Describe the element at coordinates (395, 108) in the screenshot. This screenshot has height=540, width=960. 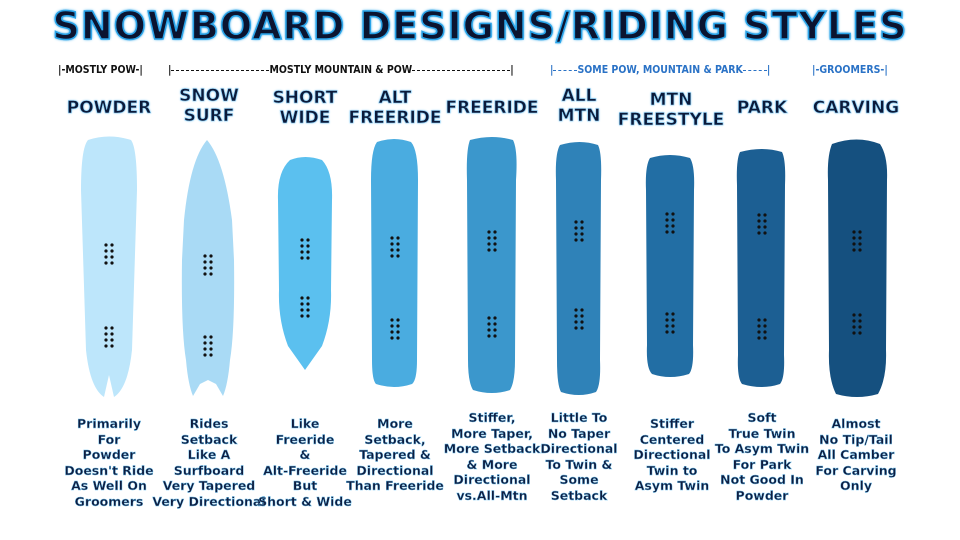
I see `style-name-alt-freeride: ALT FREERIDE` at that location.